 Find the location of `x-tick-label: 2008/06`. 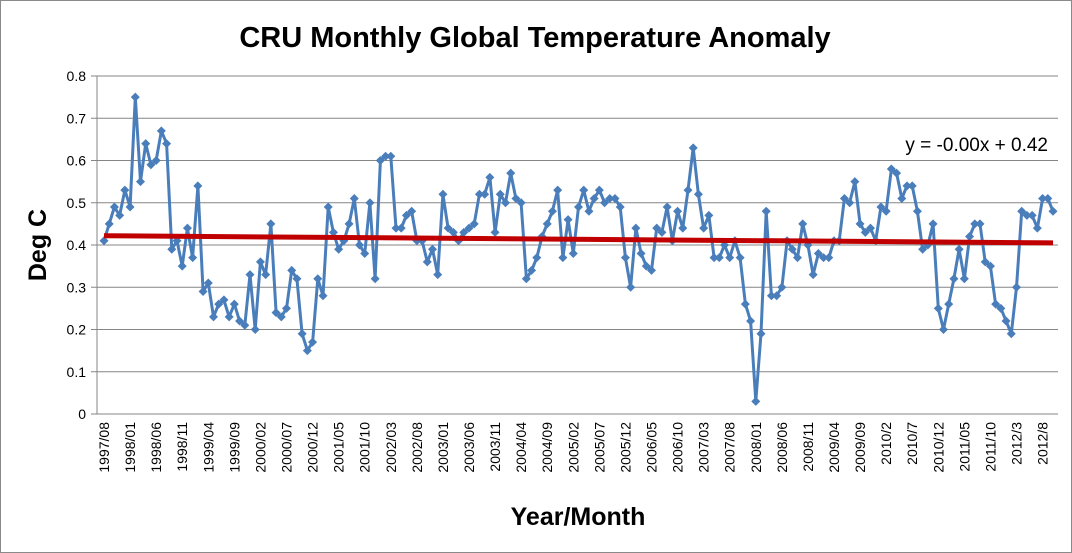

x-tick-label: 2008/06 is located at coordinates (782, 447).